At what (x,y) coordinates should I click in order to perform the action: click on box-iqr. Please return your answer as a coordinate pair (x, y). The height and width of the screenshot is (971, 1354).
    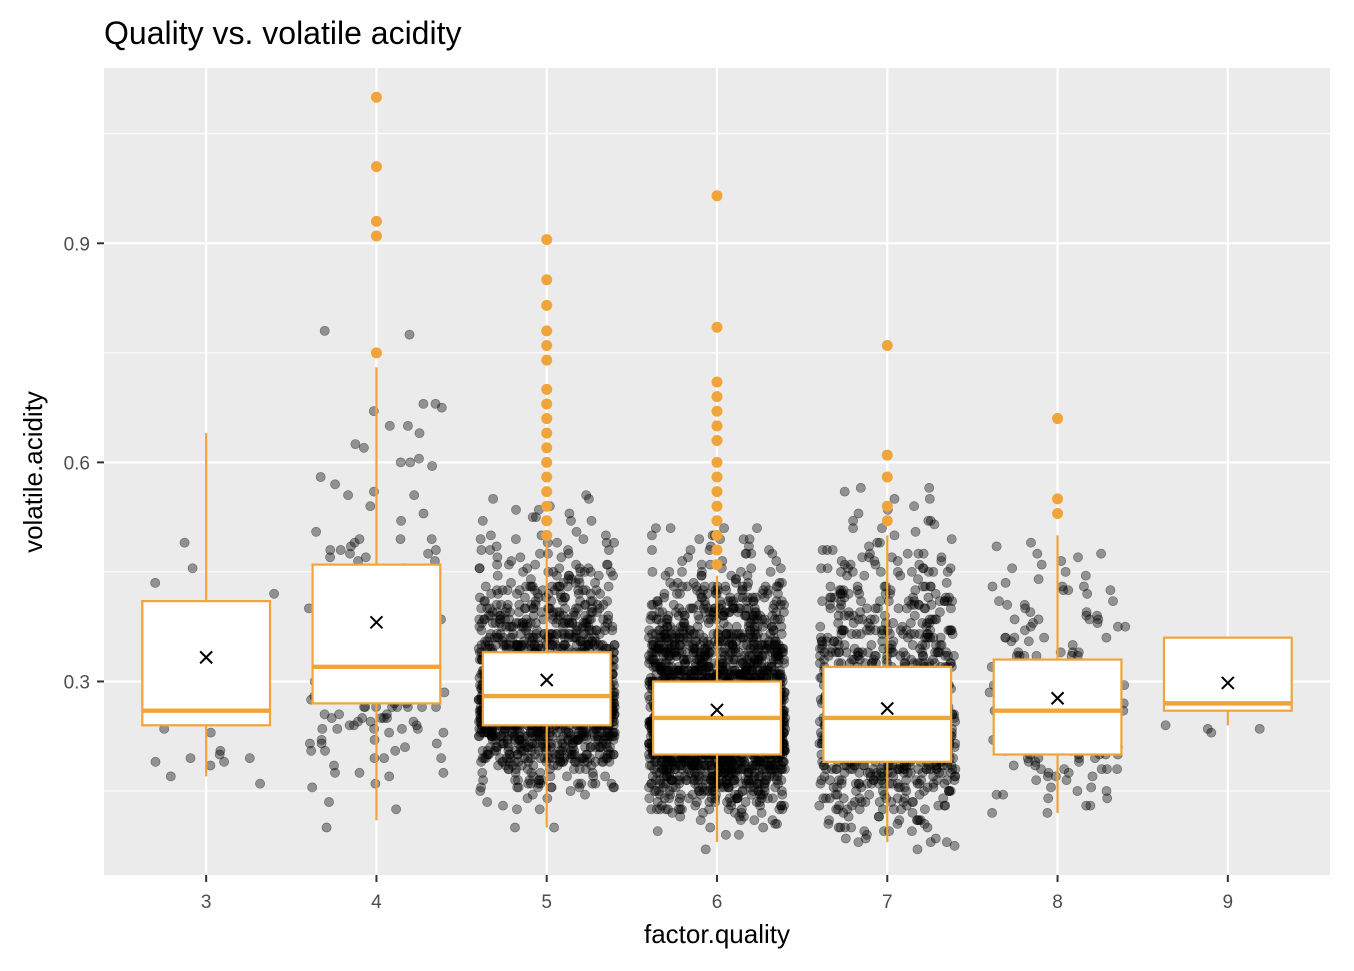
    Looking at the image, I should click on (1058, 707).